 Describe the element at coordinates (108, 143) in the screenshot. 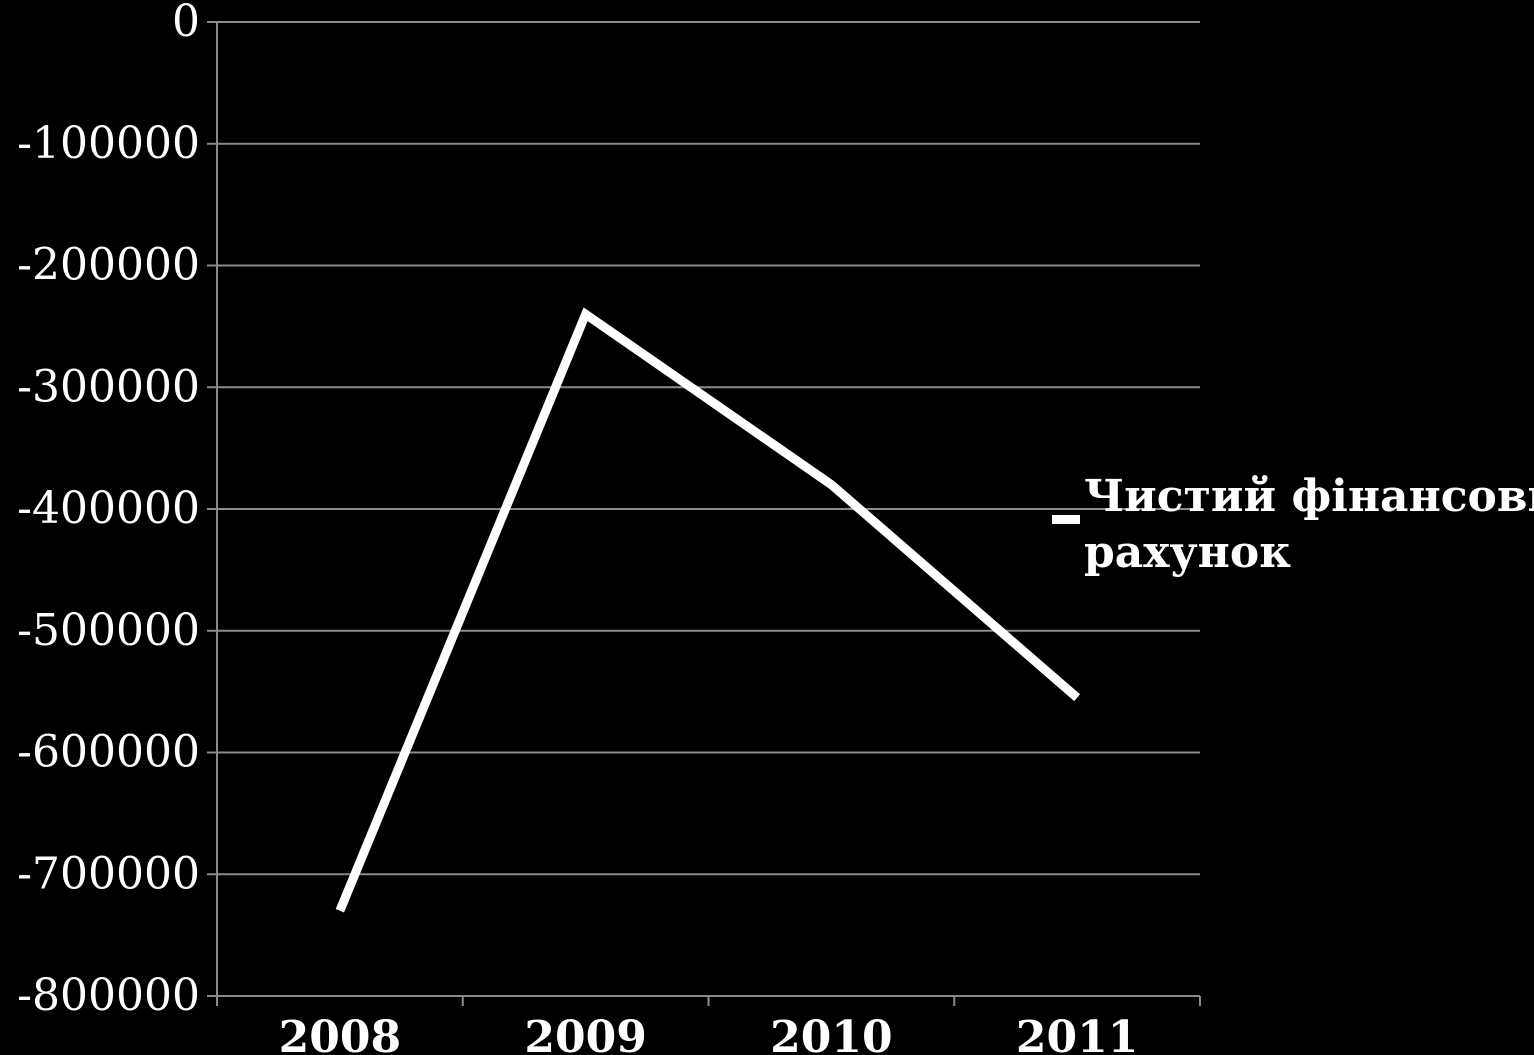

I see `y-tick-label: -100000` at that location.